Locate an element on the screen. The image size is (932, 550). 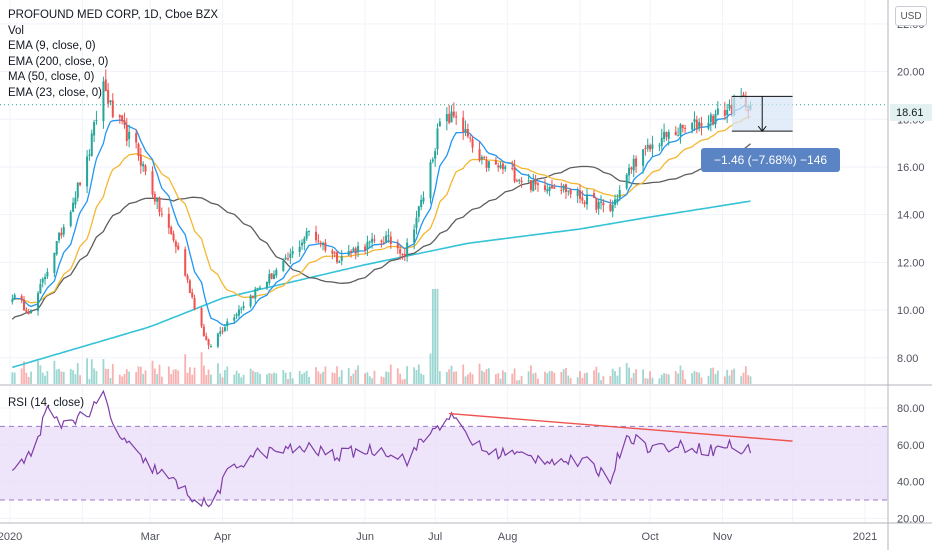
measure-tool is located at coordinates (762, 113).